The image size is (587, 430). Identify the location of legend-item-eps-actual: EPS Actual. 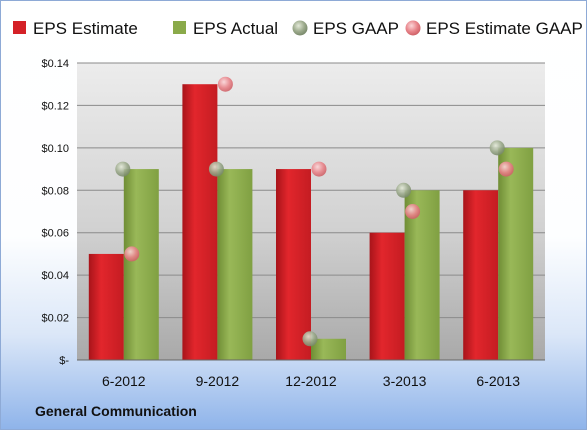
(225, 28).